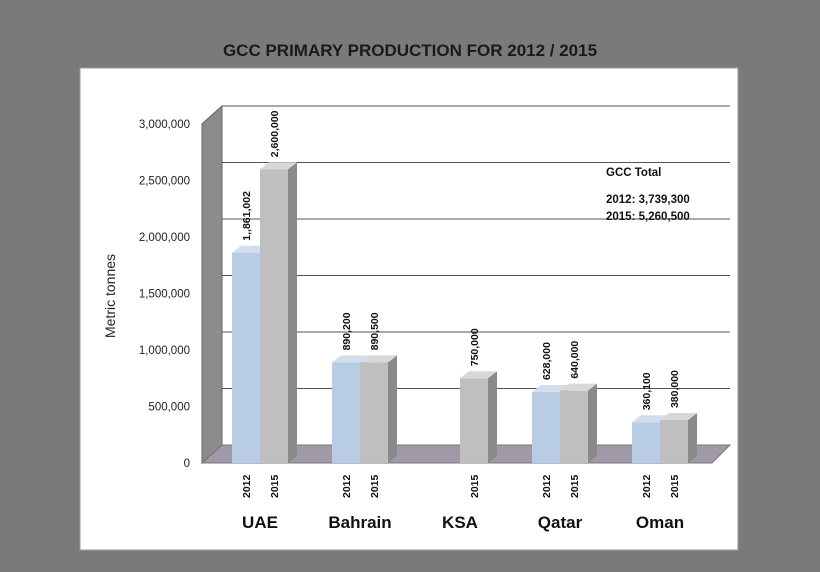  Describe the element at coordinates (164, 125) in the screenshot. I see `y-tick-label: 3,000,000` at that location.